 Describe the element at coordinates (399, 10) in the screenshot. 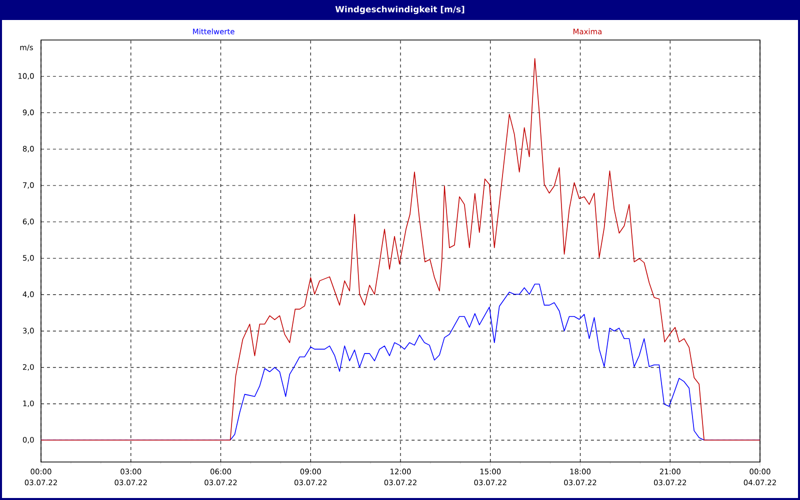

I see `chart-title: Windgeschwindigkeit [m/s]` at that location.